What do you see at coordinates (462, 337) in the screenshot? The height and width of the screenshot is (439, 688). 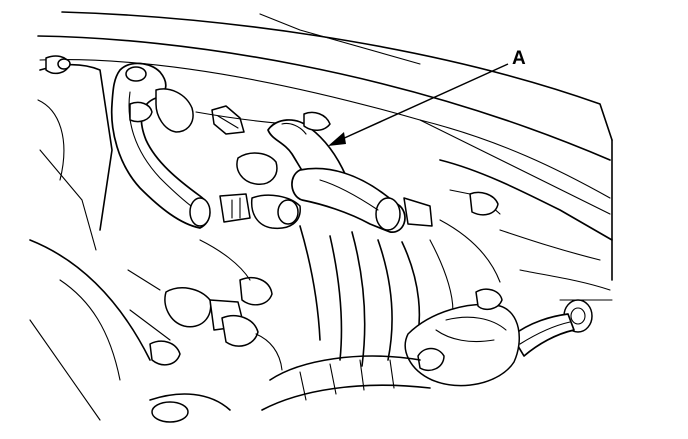 I see `water-outlet-housing` at bounding box center [462, 337].